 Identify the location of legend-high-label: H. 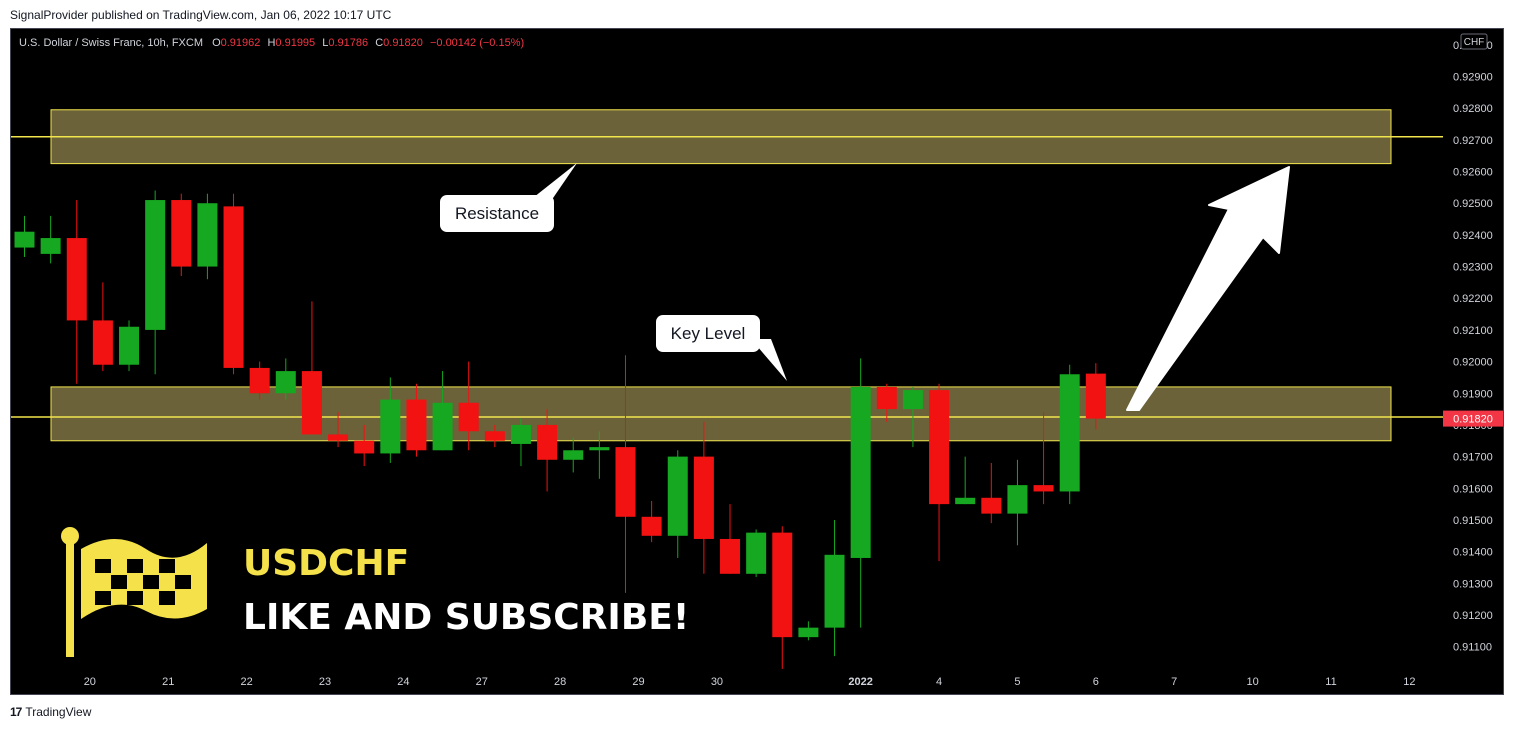
(271, 43).